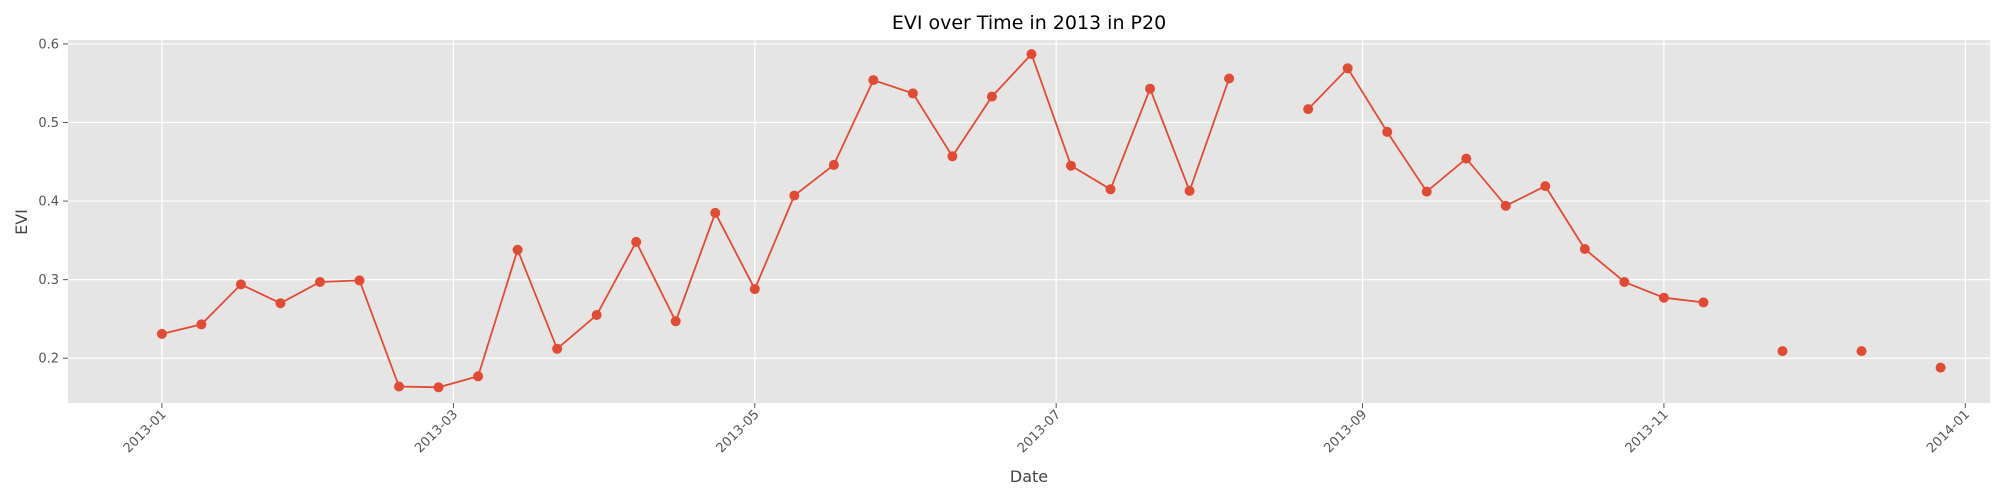  What do you see at coordinates (1029, 23) in the screenshot?
I see `chart-title: EVI over Time in 2013 in P20` at bounding box center [1029, 23].